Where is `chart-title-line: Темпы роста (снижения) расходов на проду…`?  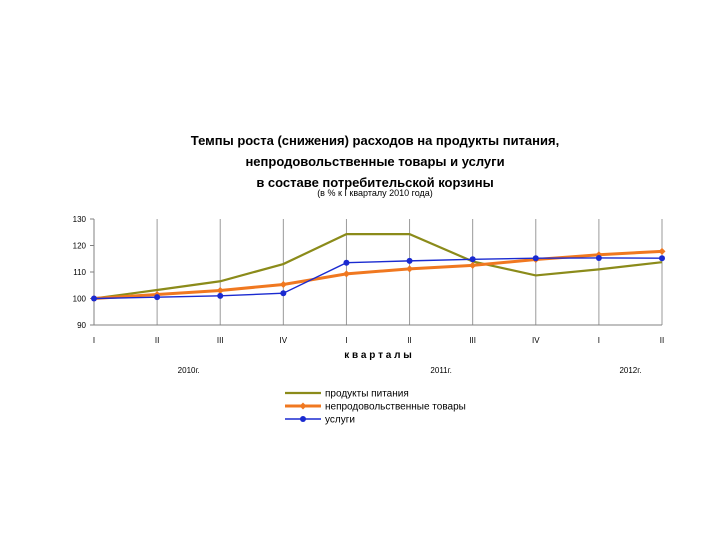
chart-title-line: Темпы роста (снижения) расходов на проду… is located at coordinates (375, 140).